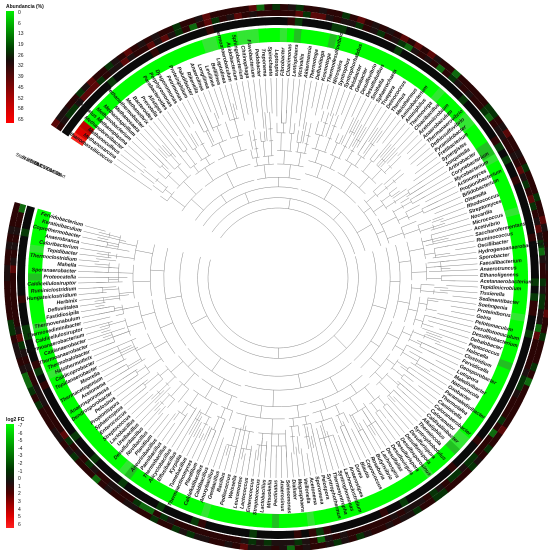  I want to click on taxon-label: Ethanoligenens, so click(499, 275).